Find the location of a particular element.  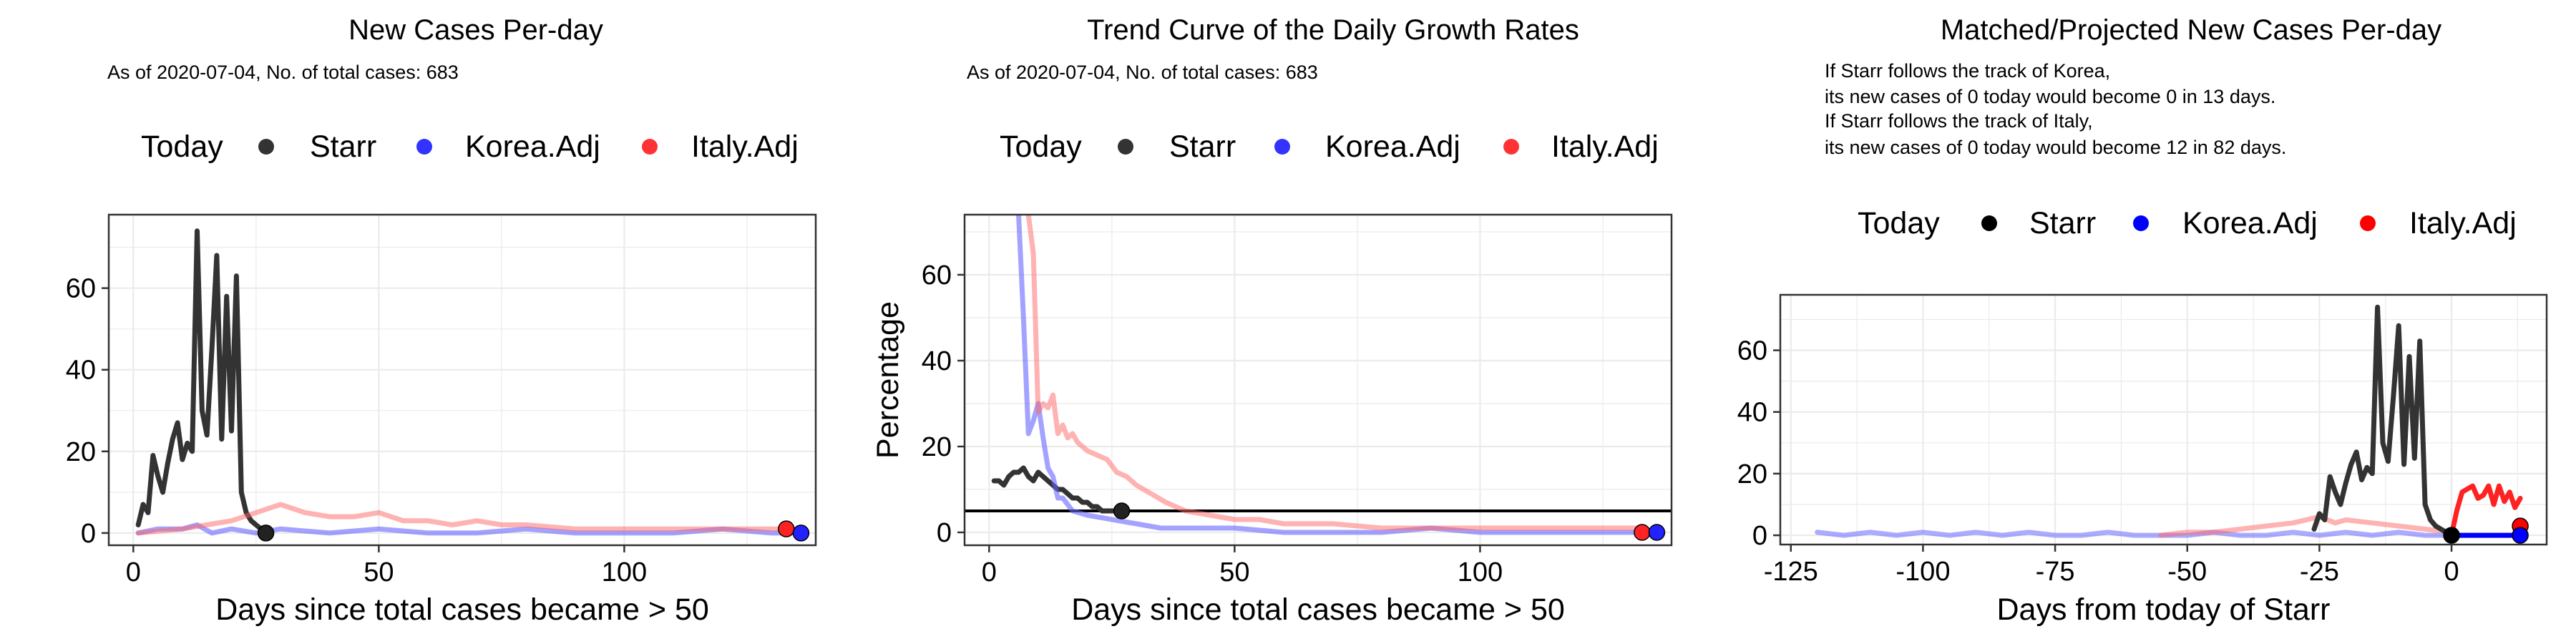

y-axis-label: Percentage is located at coordinates (888, 380).